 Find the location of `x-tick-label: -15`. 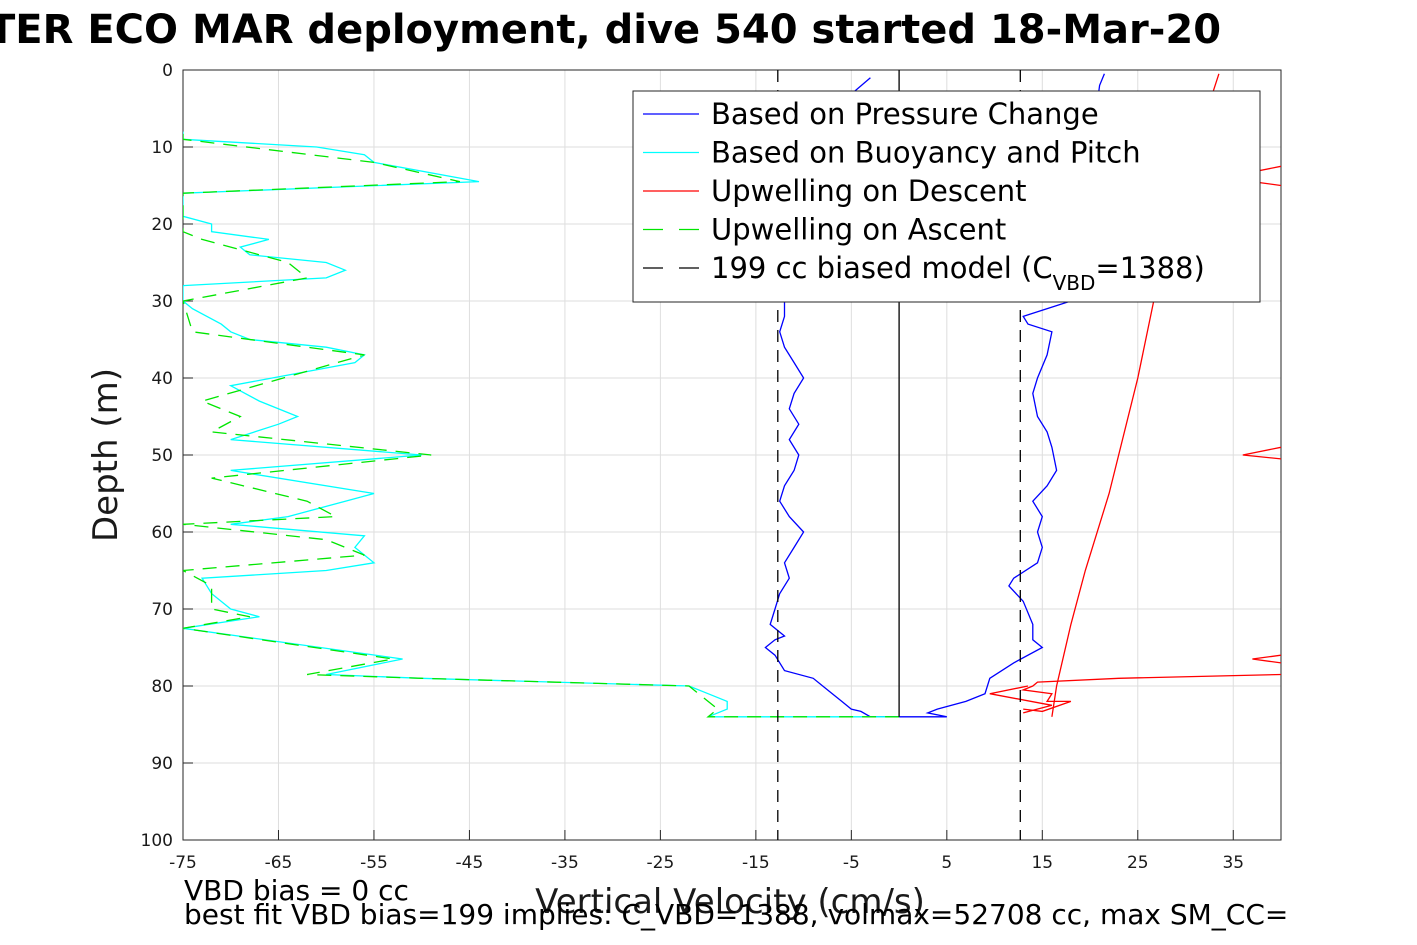

x-tick-label: -15 is located at coordinates (756, 863).